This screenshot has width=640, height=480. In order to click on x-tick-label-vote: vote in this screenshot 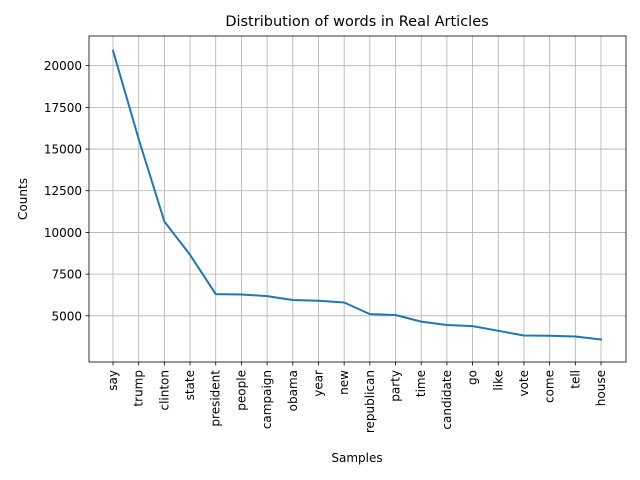, I will do `click(524, 383)`.